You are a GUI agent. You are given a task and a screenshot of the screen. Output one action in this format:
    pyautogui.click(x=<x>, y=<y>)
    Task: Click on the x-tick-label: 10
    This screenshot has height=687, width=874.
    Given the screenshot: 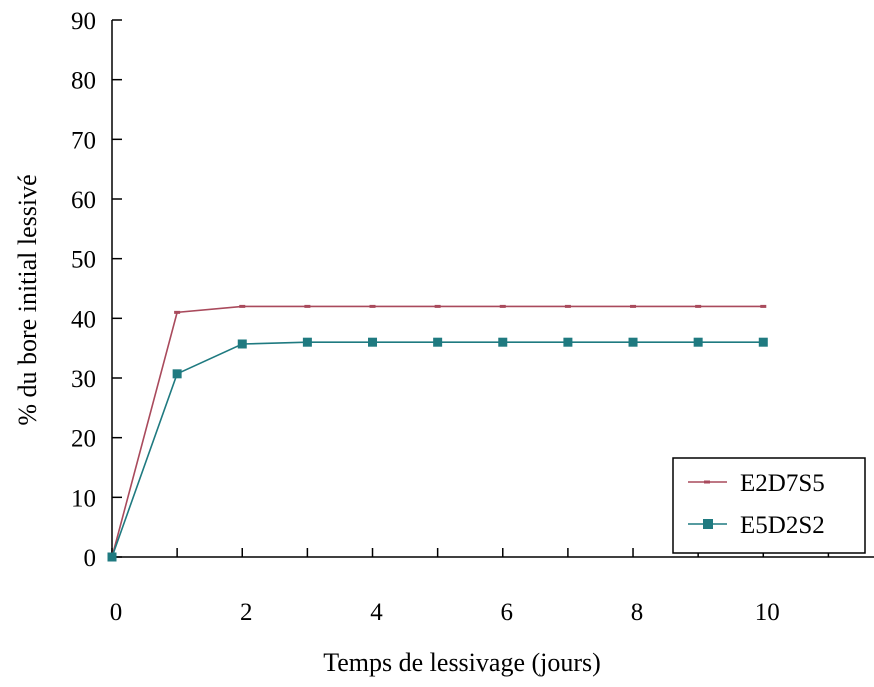 What is the action you would take?
    pyautogui.click(x=767, y=612)
    